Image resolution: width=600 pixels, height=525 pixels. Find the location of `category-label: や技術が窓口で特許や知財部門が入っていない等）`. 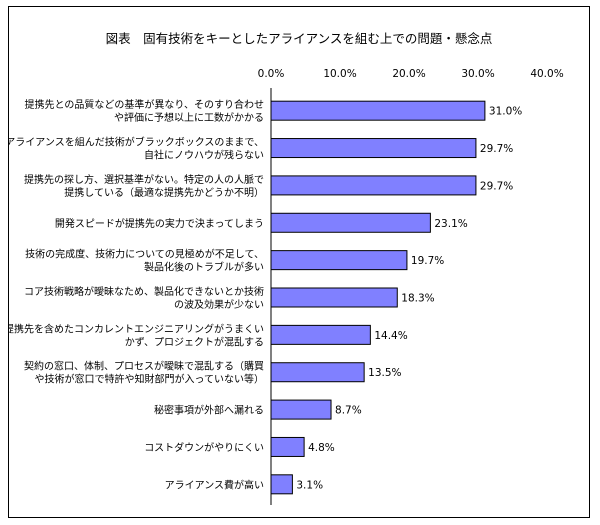

category-label: や技術が窓口で特許や知財部門が入っていない等） is located at coordinates (150, 379).